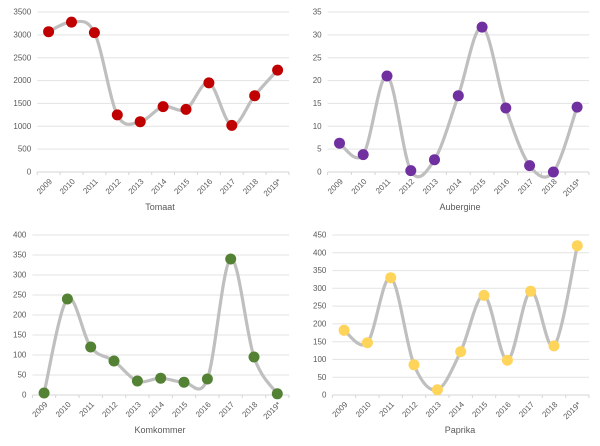 This screenshot has width=600, height=446. What do you see at coordinates (317, 103) in the screenshot?
I see `svg-text: 15` at bounding box center [317, 103].